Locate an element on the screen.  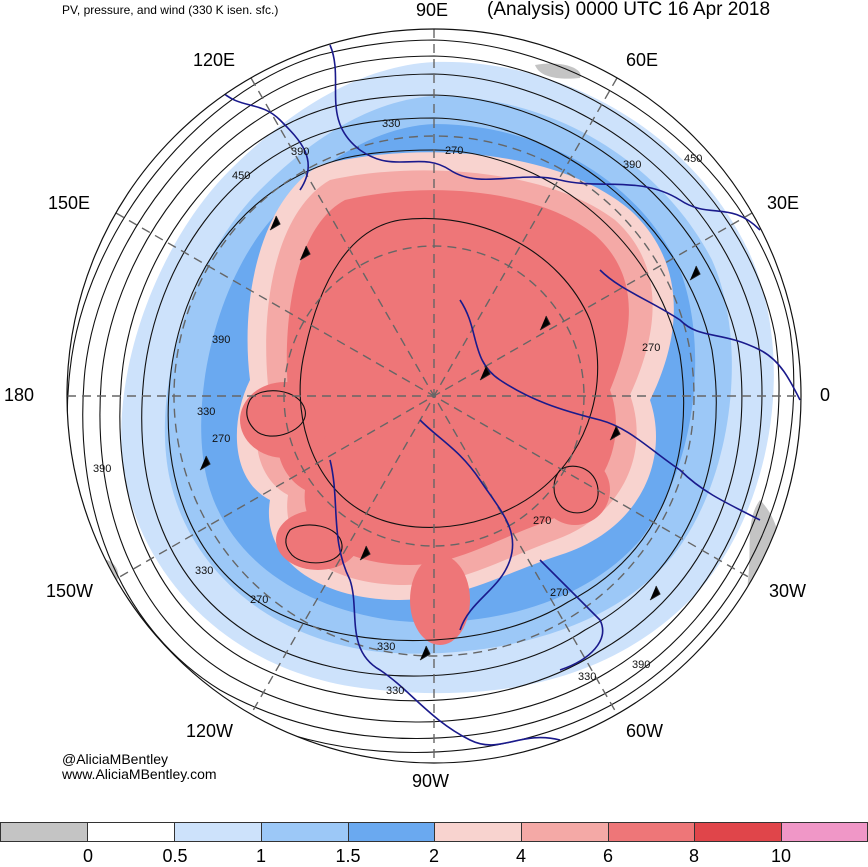
pv-lobe-southwest is located at coordinates (318, 540).